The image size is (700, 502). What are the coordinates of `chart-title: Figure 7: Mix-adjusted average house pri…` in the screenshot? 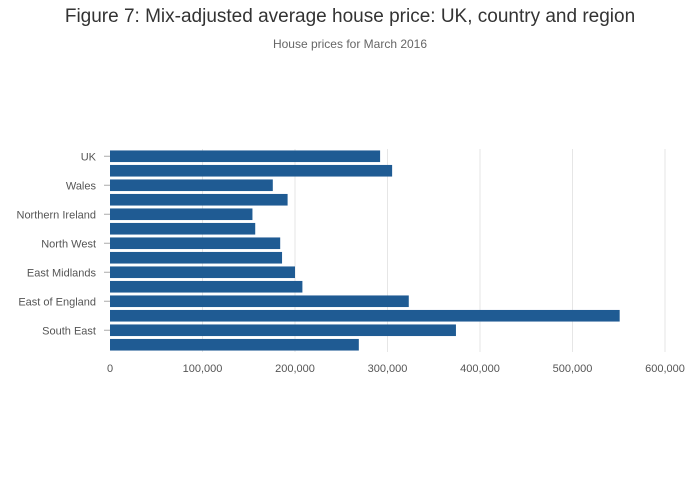 It's located at (350, 16).